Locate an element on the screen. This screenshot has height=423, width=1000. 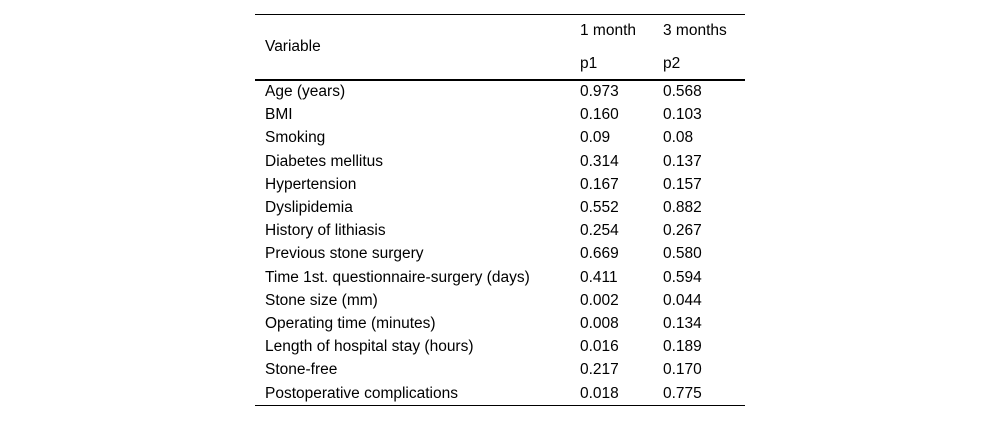
p1-value-cell: 0.411 is located at coordinates (599, 277).